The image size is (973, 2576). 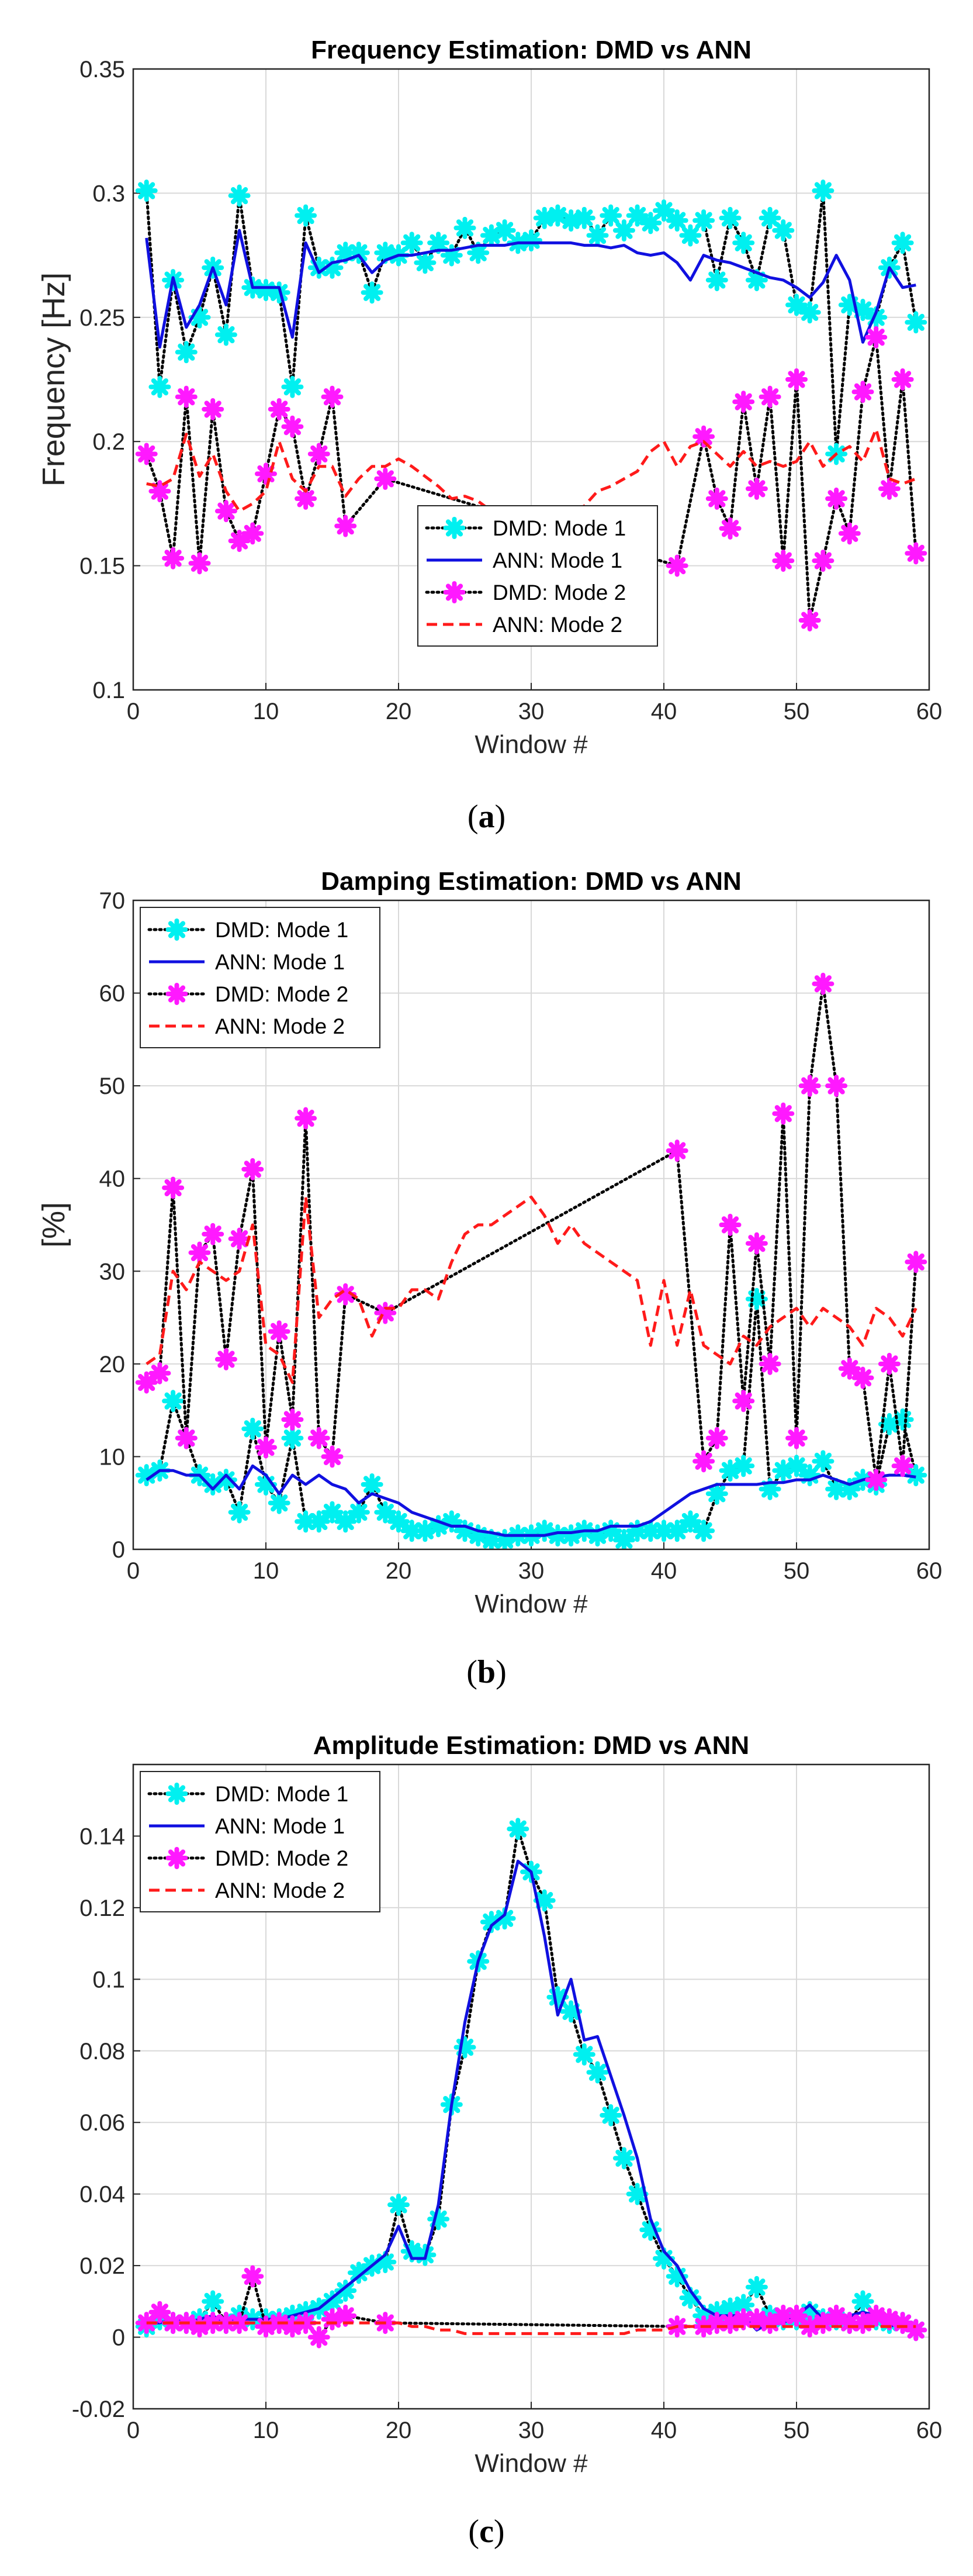 What do you see at coordinates (486, 1672) in the screenshot?
I see `caption-b-letter: b` at bounding box center [486, 1672].